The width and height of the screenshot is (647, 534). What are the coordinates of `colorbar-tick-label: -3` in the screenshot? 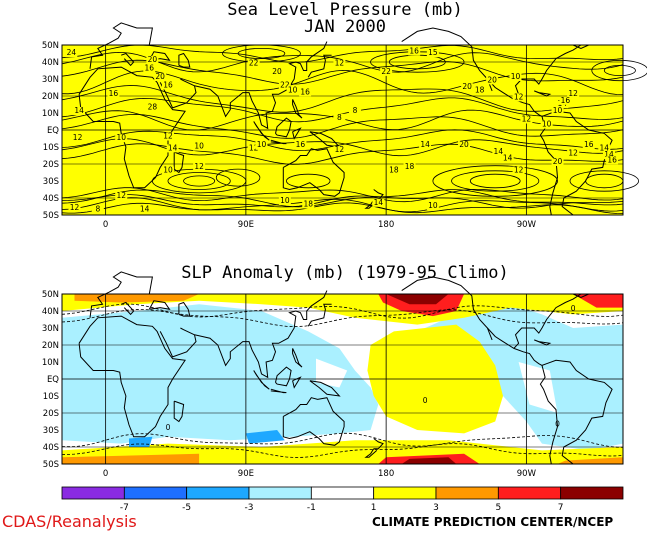 It's located at (249, 508).